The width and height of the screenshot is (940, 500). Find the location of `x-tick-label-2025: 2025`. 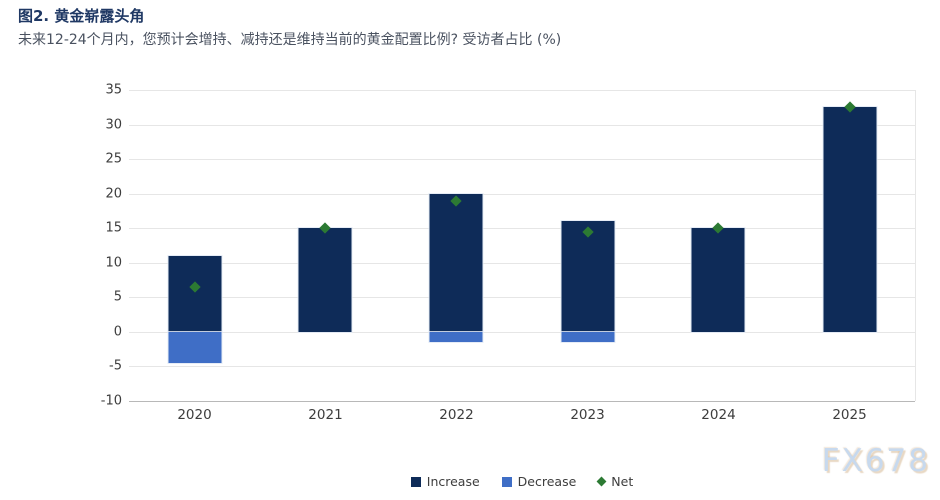

x-tick-label-2025: 2025 is located at coordinates (849, 415).